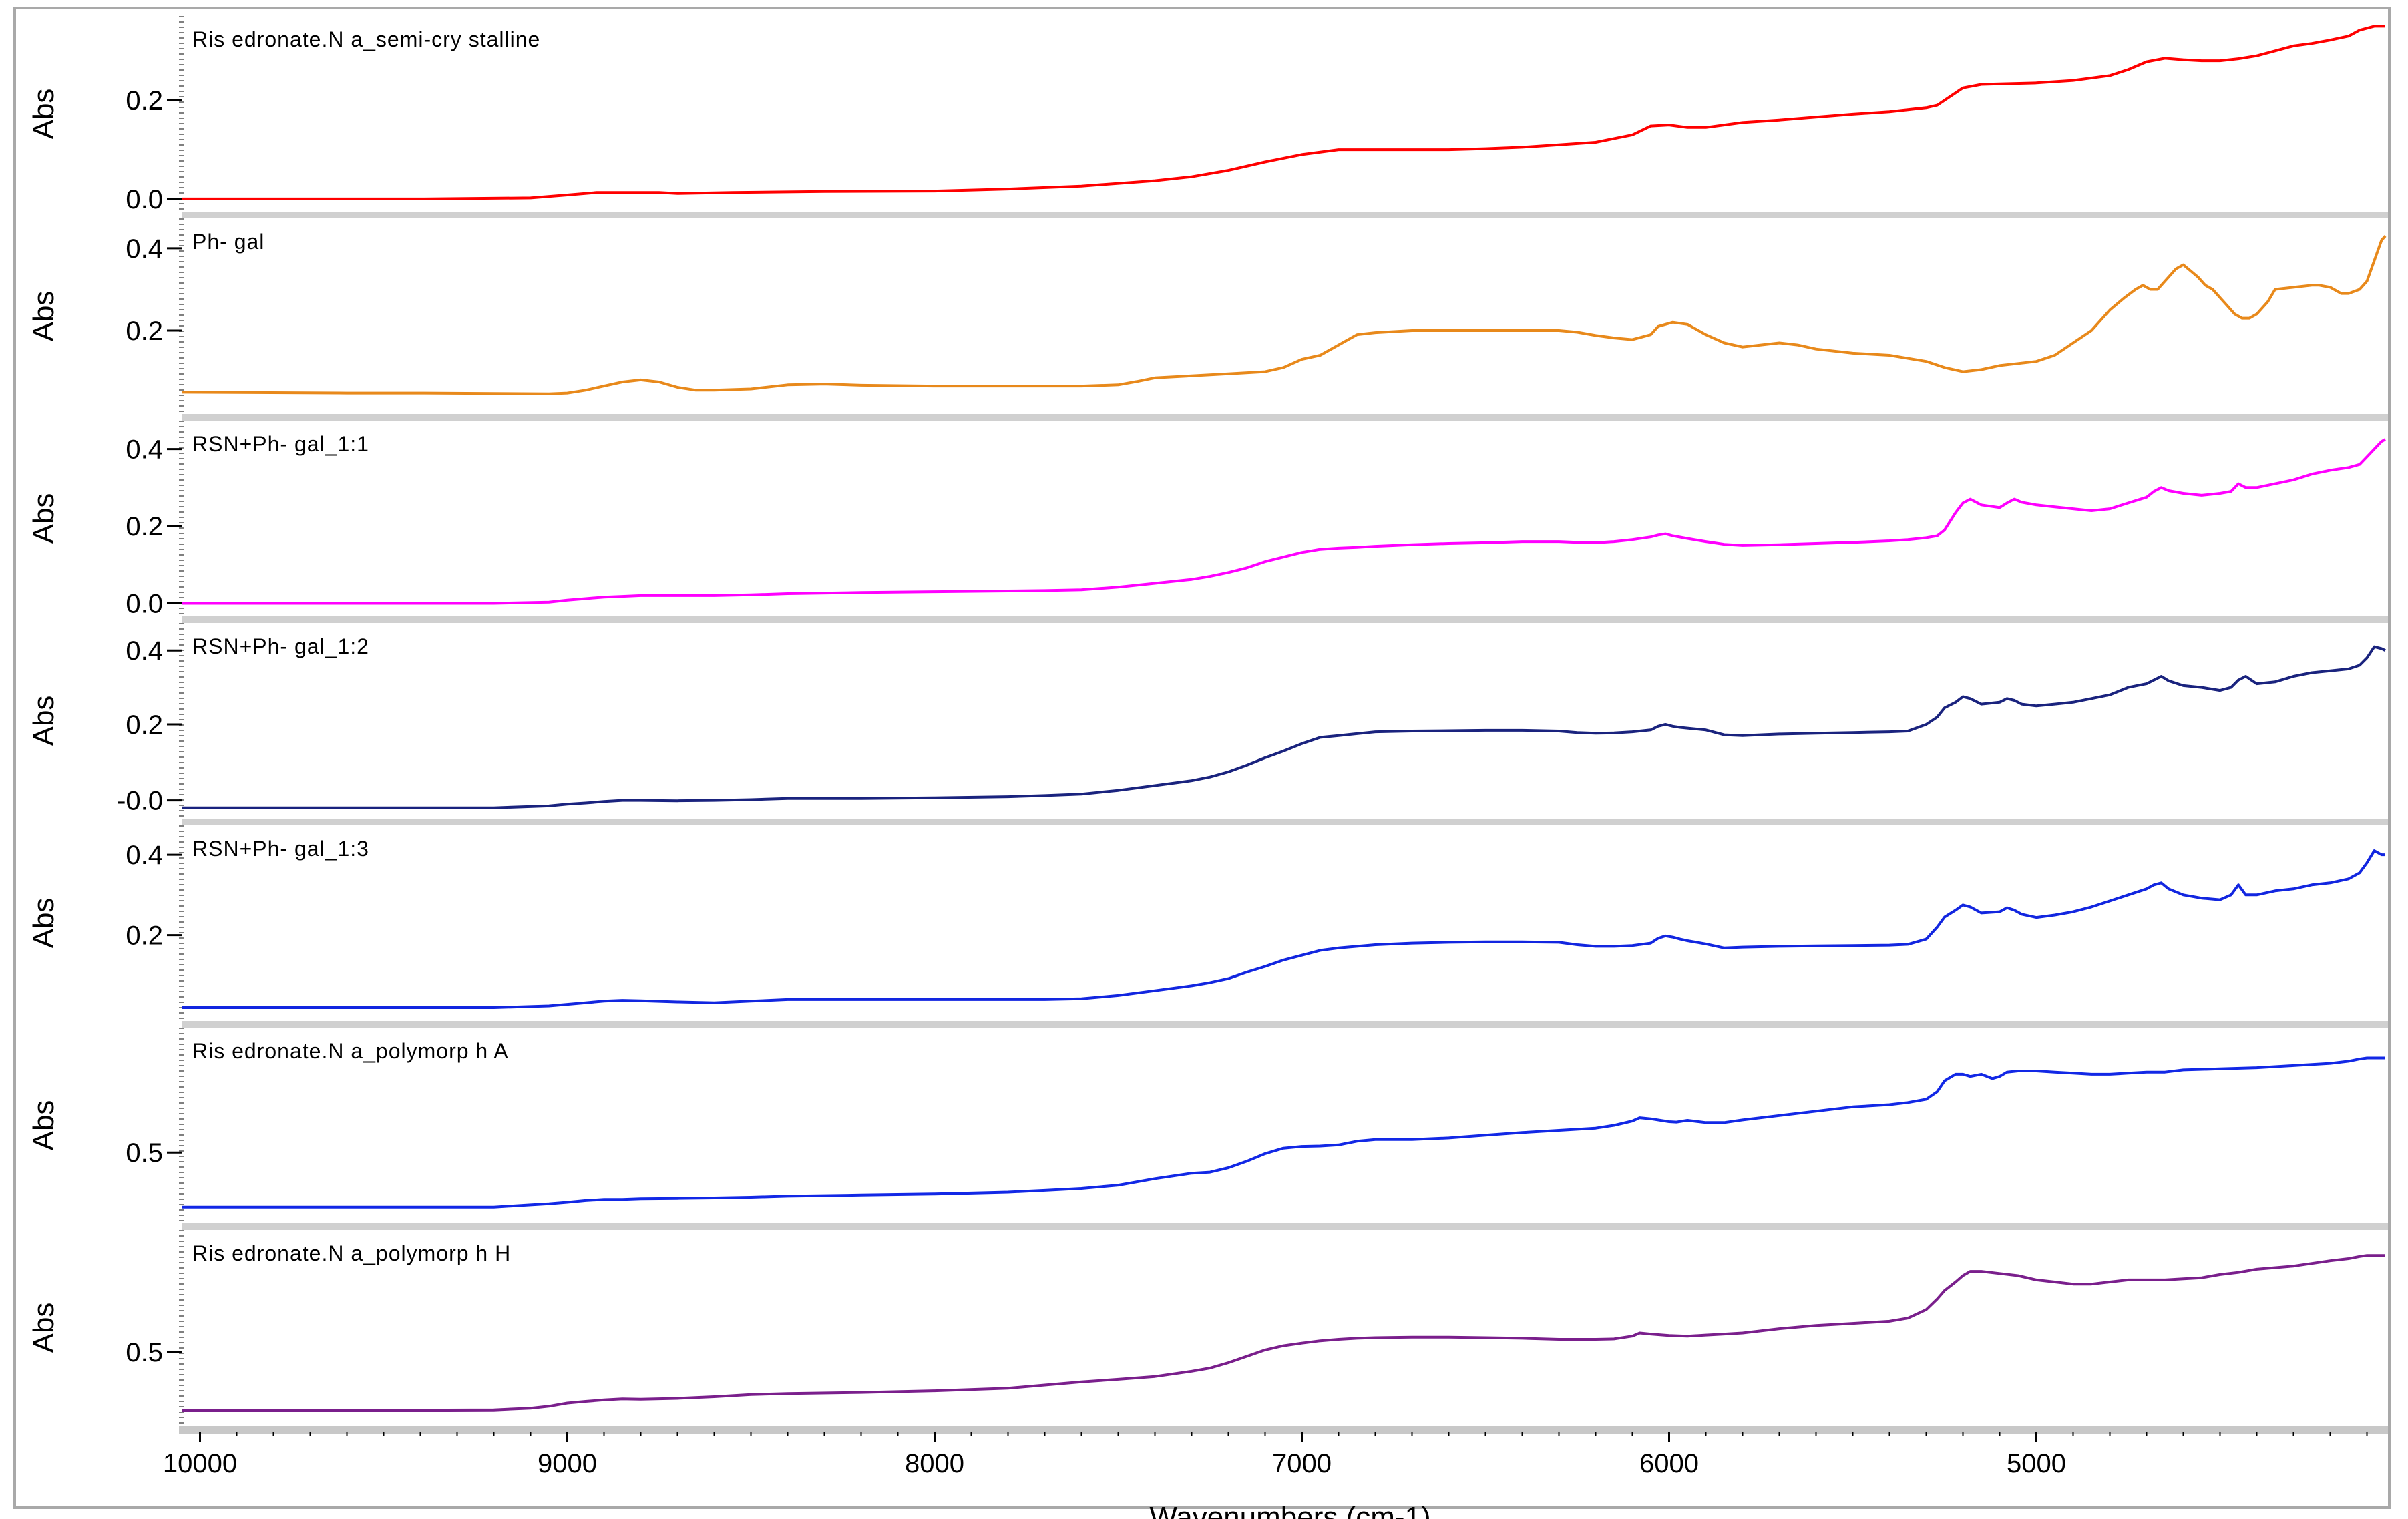  I want to click on panel-label: Ris edronate.N a_polymorp h A, so click(350, 1051).